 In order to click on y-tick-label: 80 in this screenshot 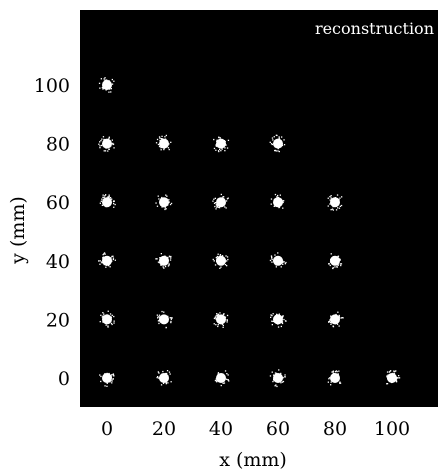, I will do `click(58, 145)`.